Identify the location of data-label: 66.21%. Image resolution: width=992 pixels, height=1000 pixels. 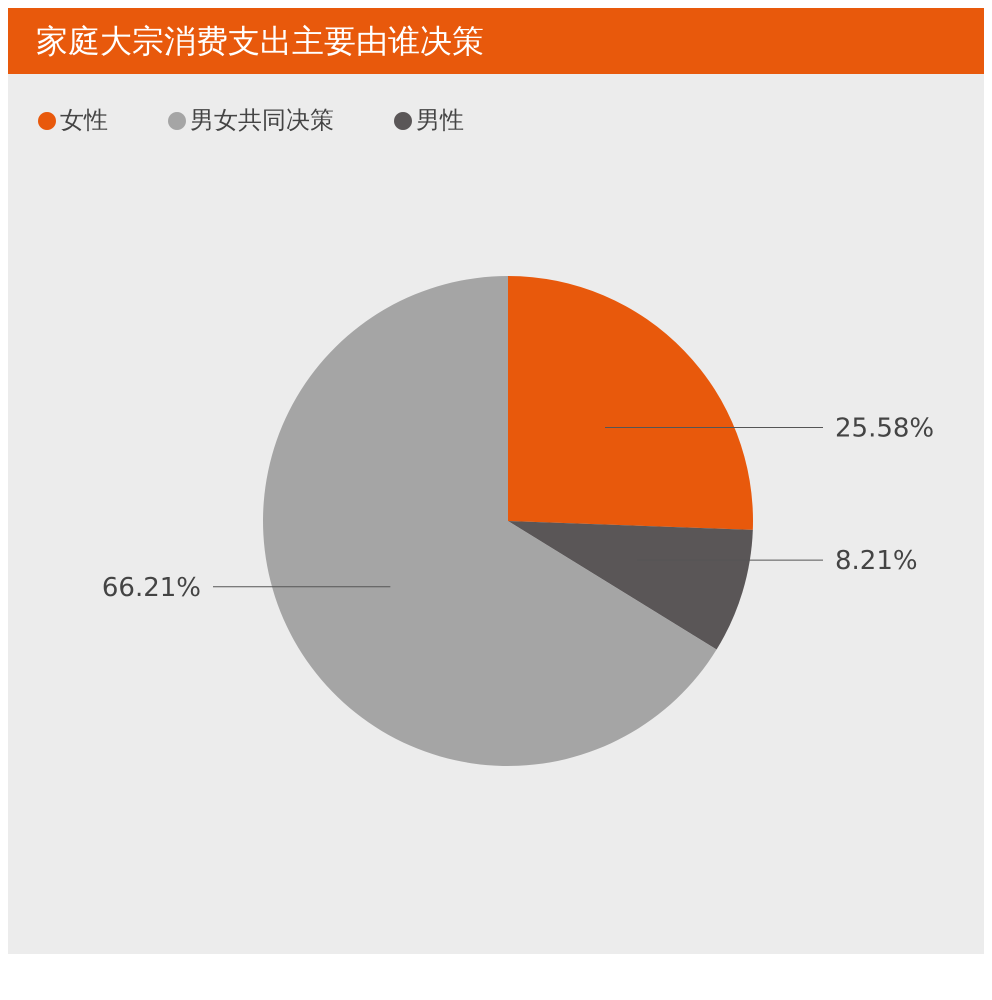
(151, 587).